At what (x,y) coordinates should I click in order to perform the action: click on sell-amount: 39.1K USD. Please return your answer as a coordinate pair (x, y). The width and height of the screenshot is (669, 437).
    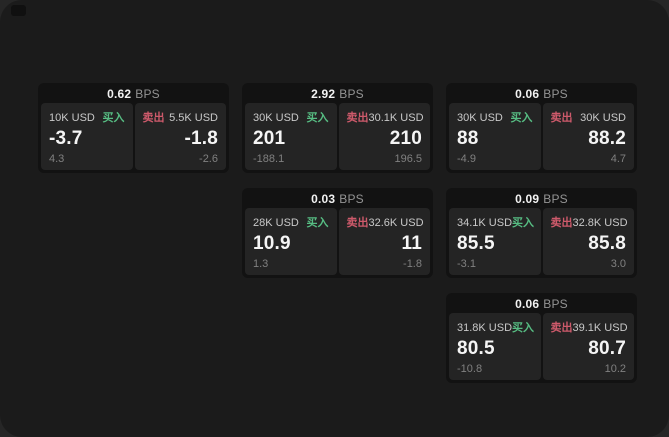
    Looking at the image, I should click on (600, 328).